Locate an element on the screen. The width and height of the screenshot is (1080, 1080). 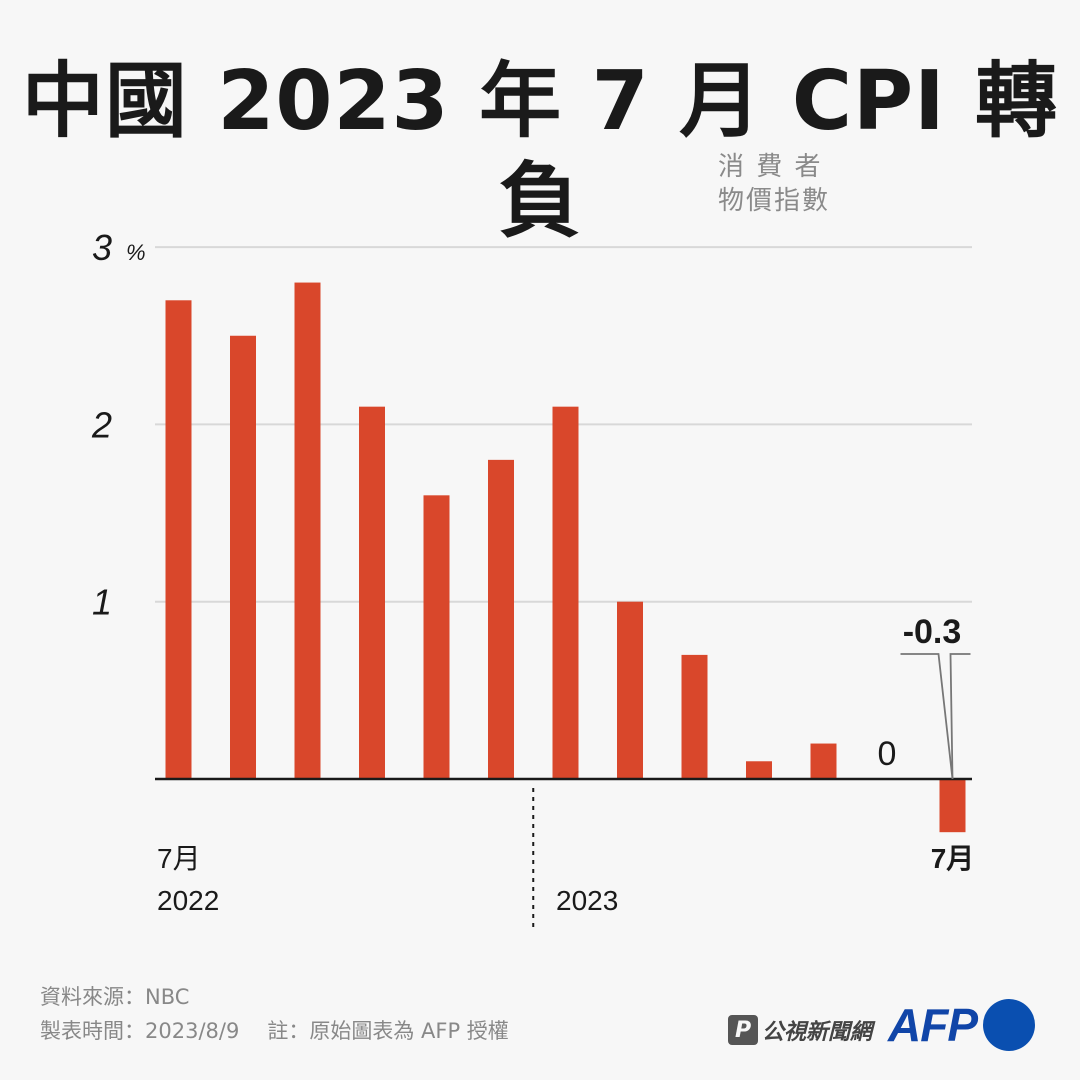
y-tick-label: 2 is located at coordinates (101, 424).